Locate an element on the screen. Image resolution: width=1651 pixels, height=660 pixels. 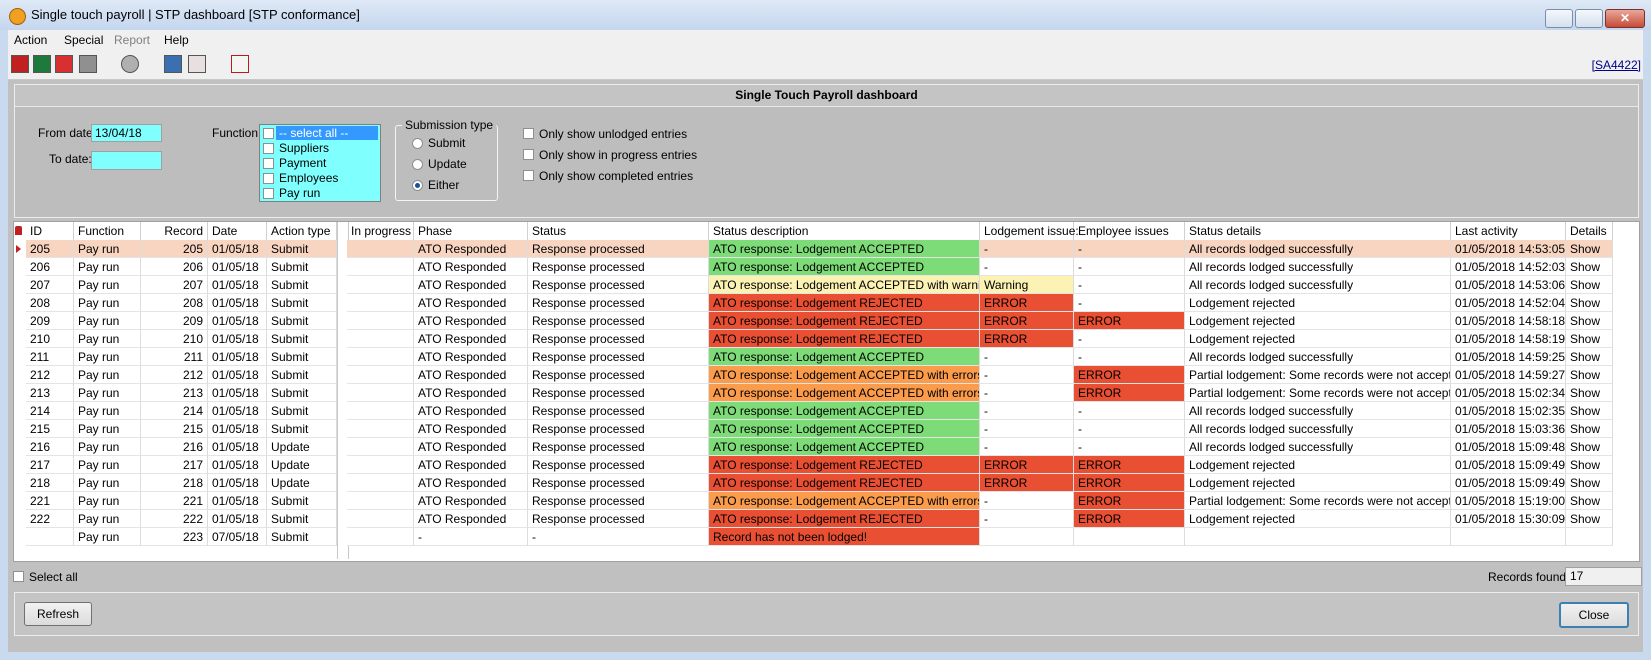
function-option: -- select all -- is located at coordinates (327, 133).